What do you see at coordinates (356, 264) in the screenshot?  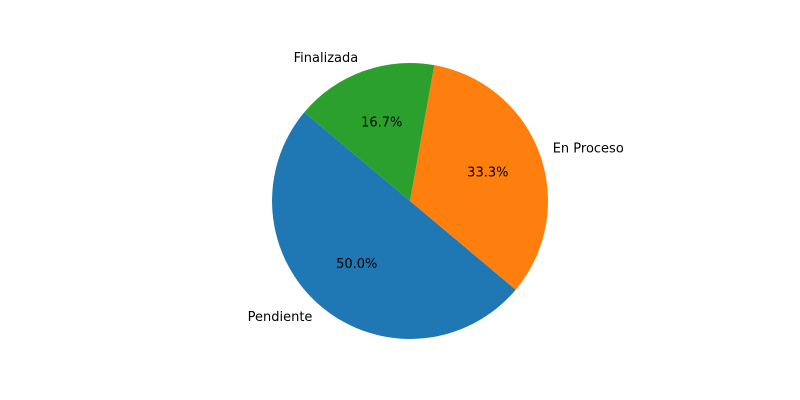 I see `percent-label-pendiente: 50.0%` at bounding box center [356, 264].